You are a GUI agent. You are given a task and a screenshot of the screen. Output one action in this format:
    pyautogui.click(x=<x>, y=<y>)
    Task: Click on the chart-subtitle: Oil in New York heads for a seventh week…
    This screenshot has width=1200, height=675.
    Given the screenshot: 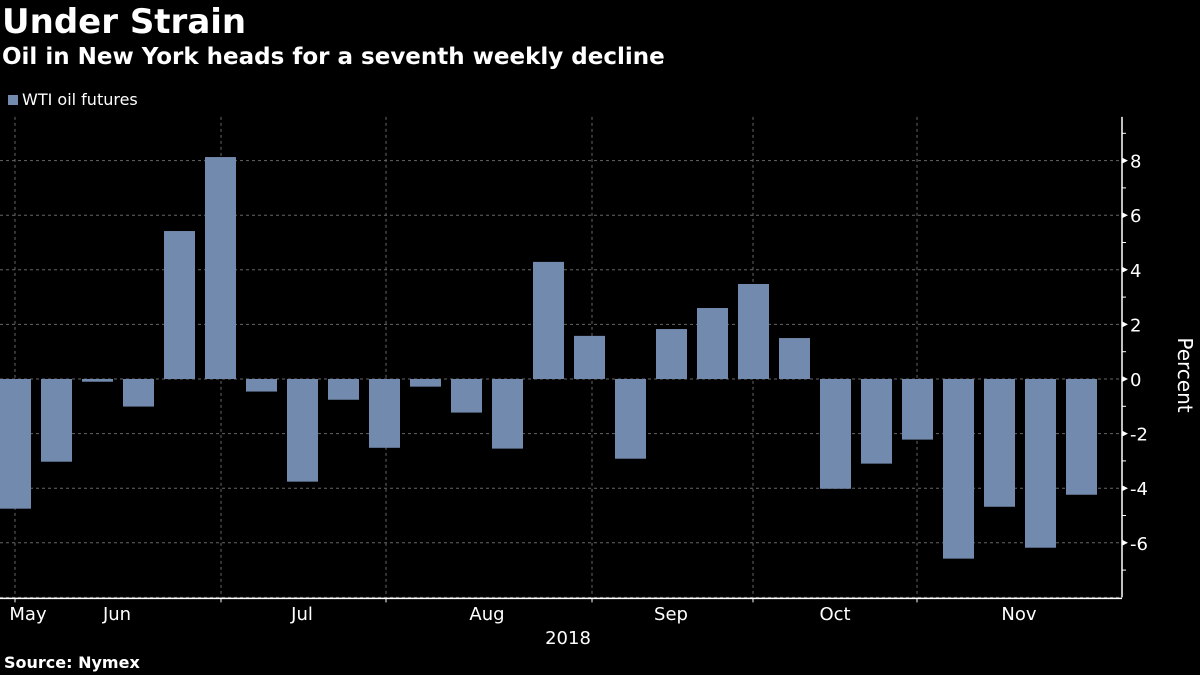 What is the action you would take?
    pyautogui.click(x=333, y=57)
    